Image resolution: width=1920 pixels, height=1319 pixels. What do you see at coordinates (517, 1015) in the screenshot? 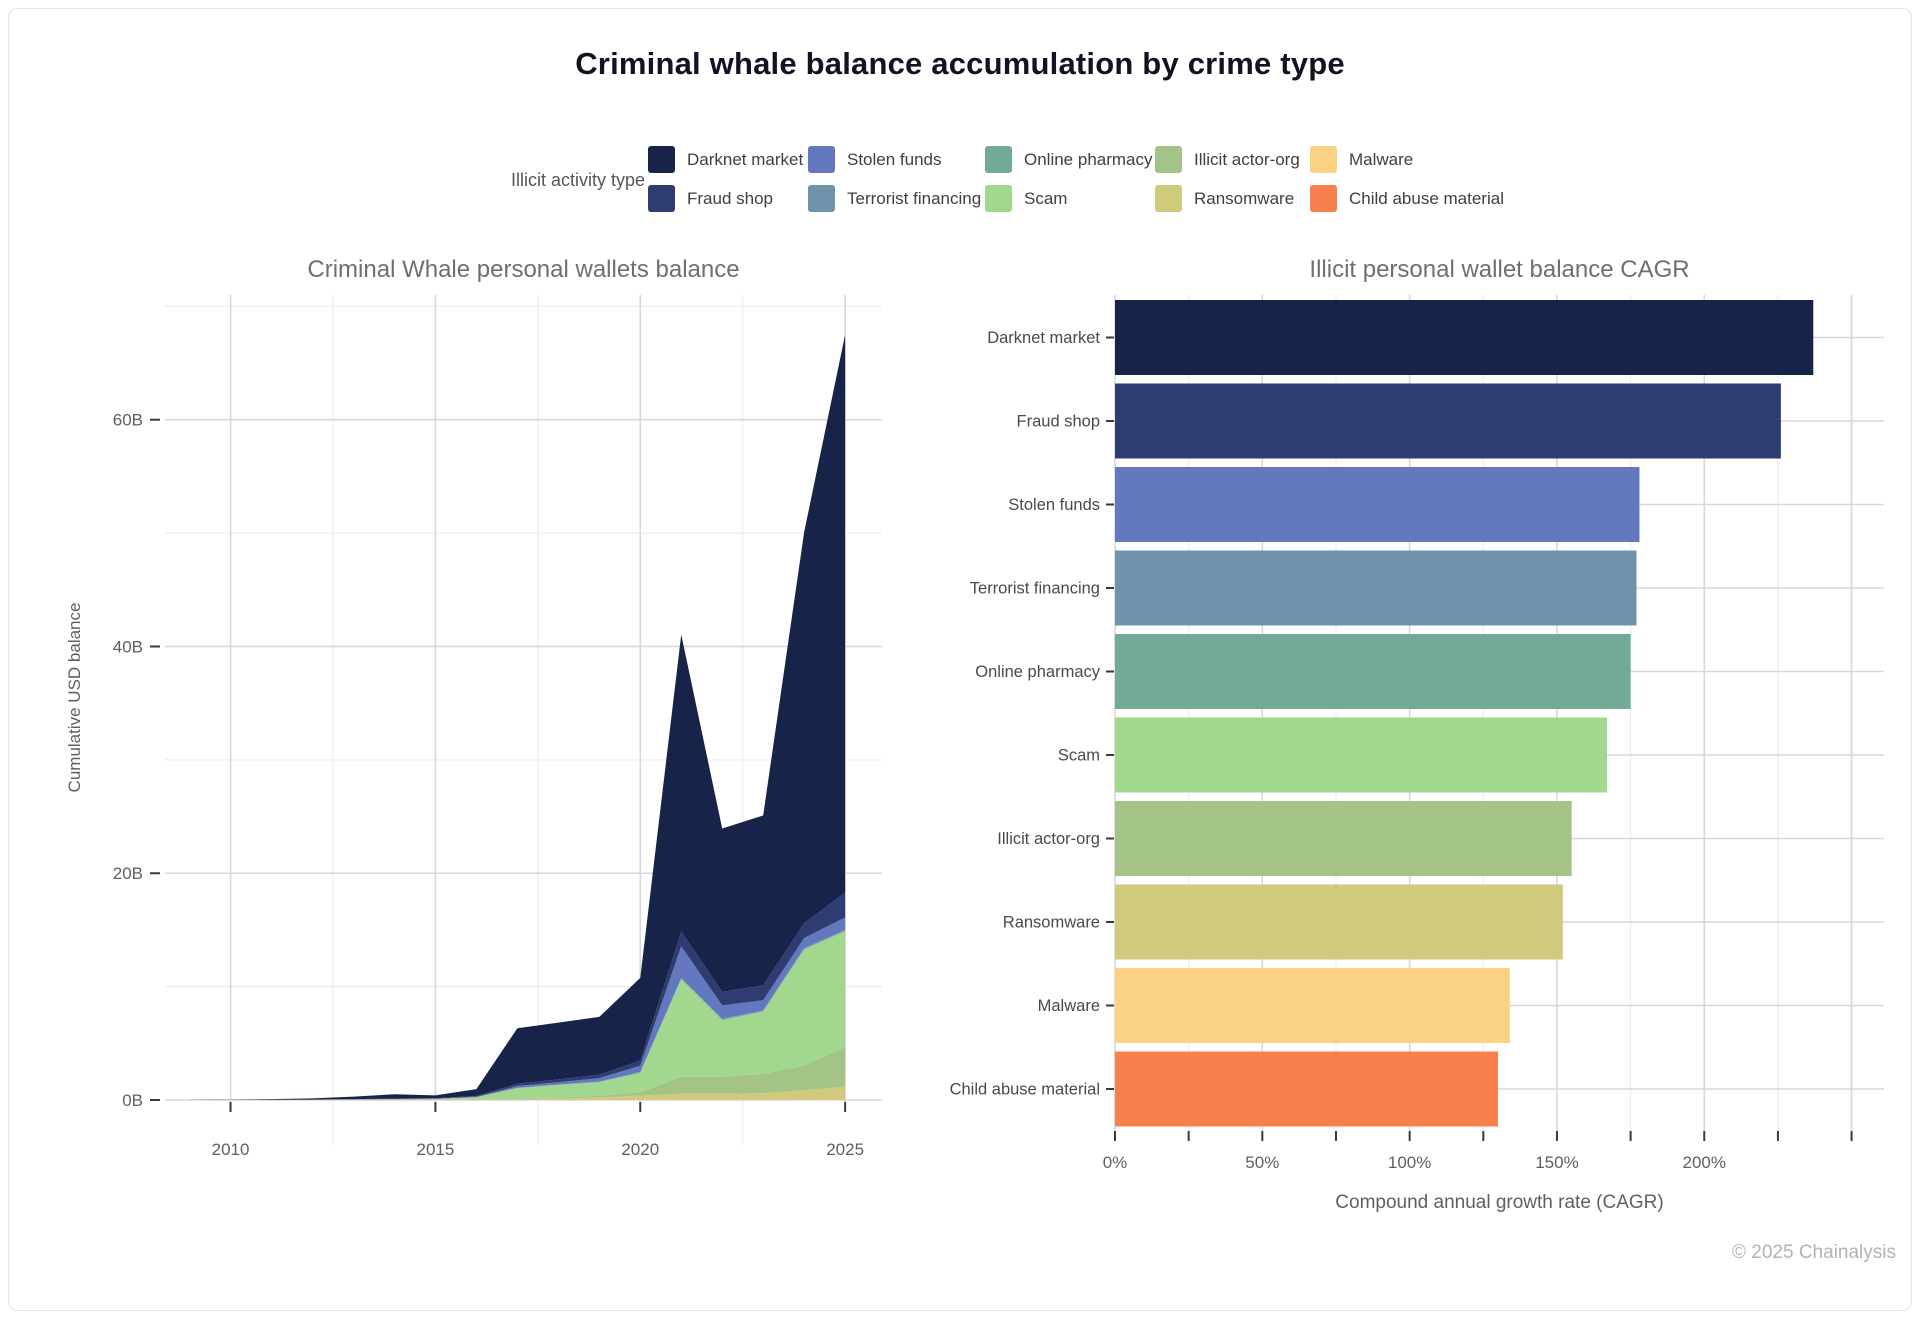
I see `area-series-scam` at bounding box center [517, 1015].